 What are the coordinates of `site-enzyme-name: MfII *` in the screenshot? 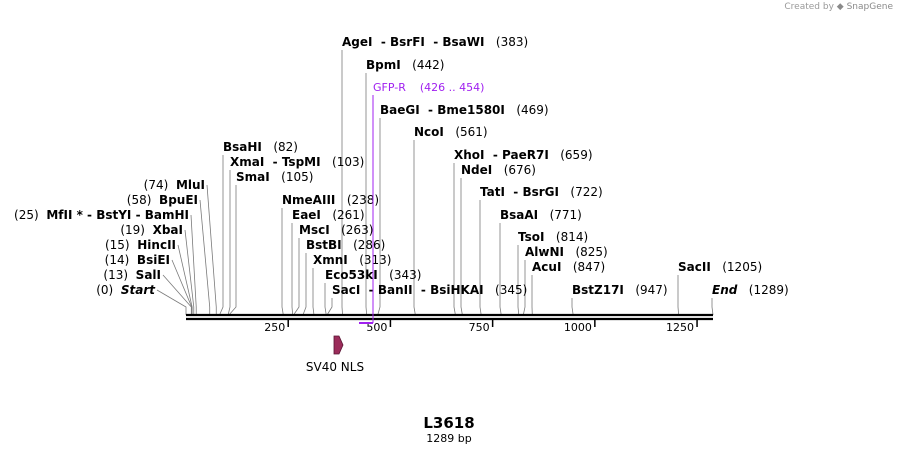 It's located at (64, 215).